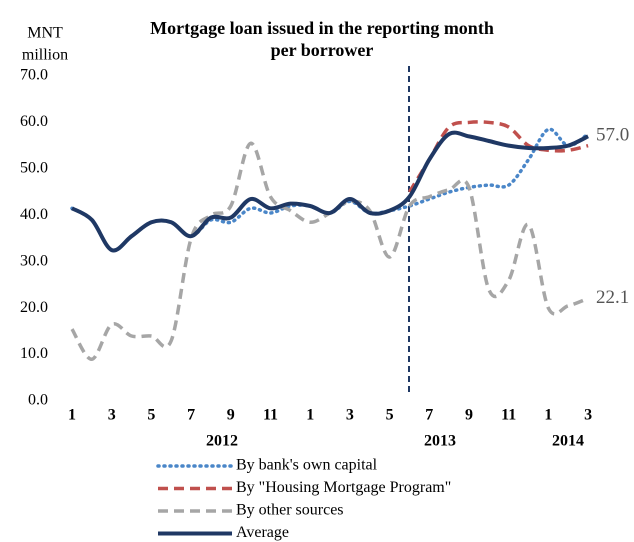 Image resolution: width=634 pixels, height=542 pixels. Describe the element at coordinates (45, 55) in the screenshot. I see `y-axis-label: million` at that location.